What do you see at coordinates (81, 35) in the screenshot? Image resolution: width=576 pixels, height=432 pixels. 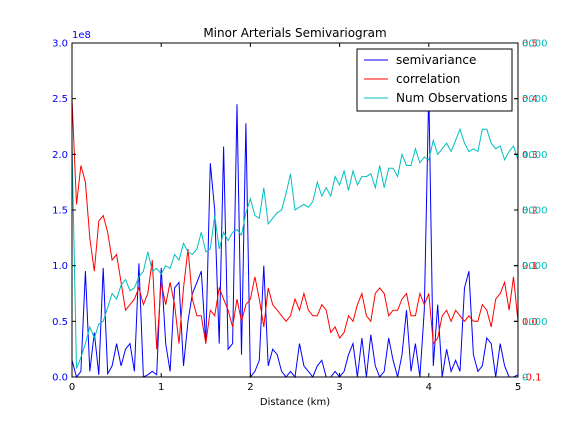 I see `left-offset-label: 1e8` at bounding box center [81, 35].